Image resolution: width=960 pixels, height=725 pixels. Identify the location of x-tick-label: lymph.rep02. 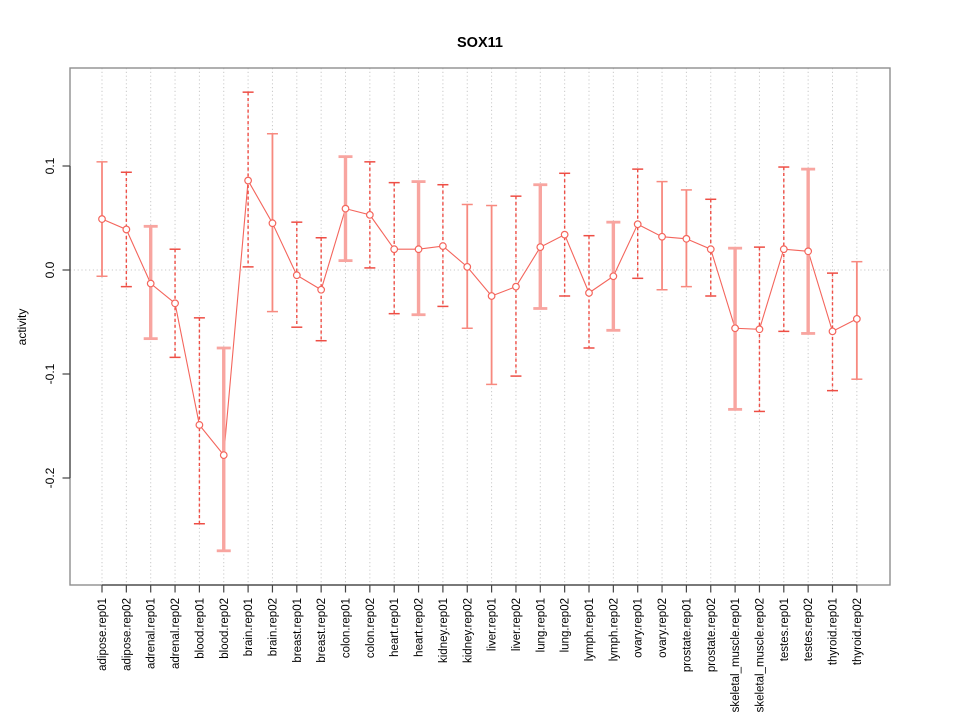
(614, 629).